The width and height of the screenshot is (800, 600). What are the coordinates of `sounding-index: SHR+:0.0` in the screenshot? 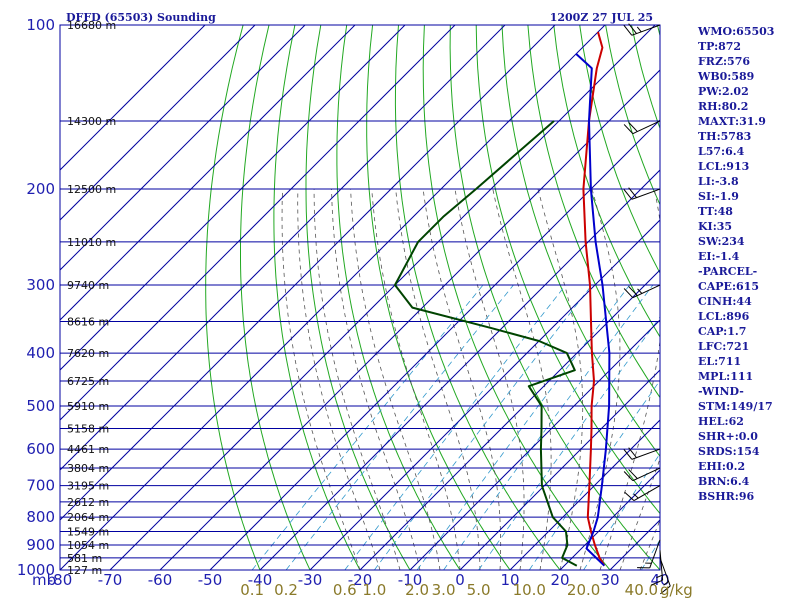 It's located at (728, 436).